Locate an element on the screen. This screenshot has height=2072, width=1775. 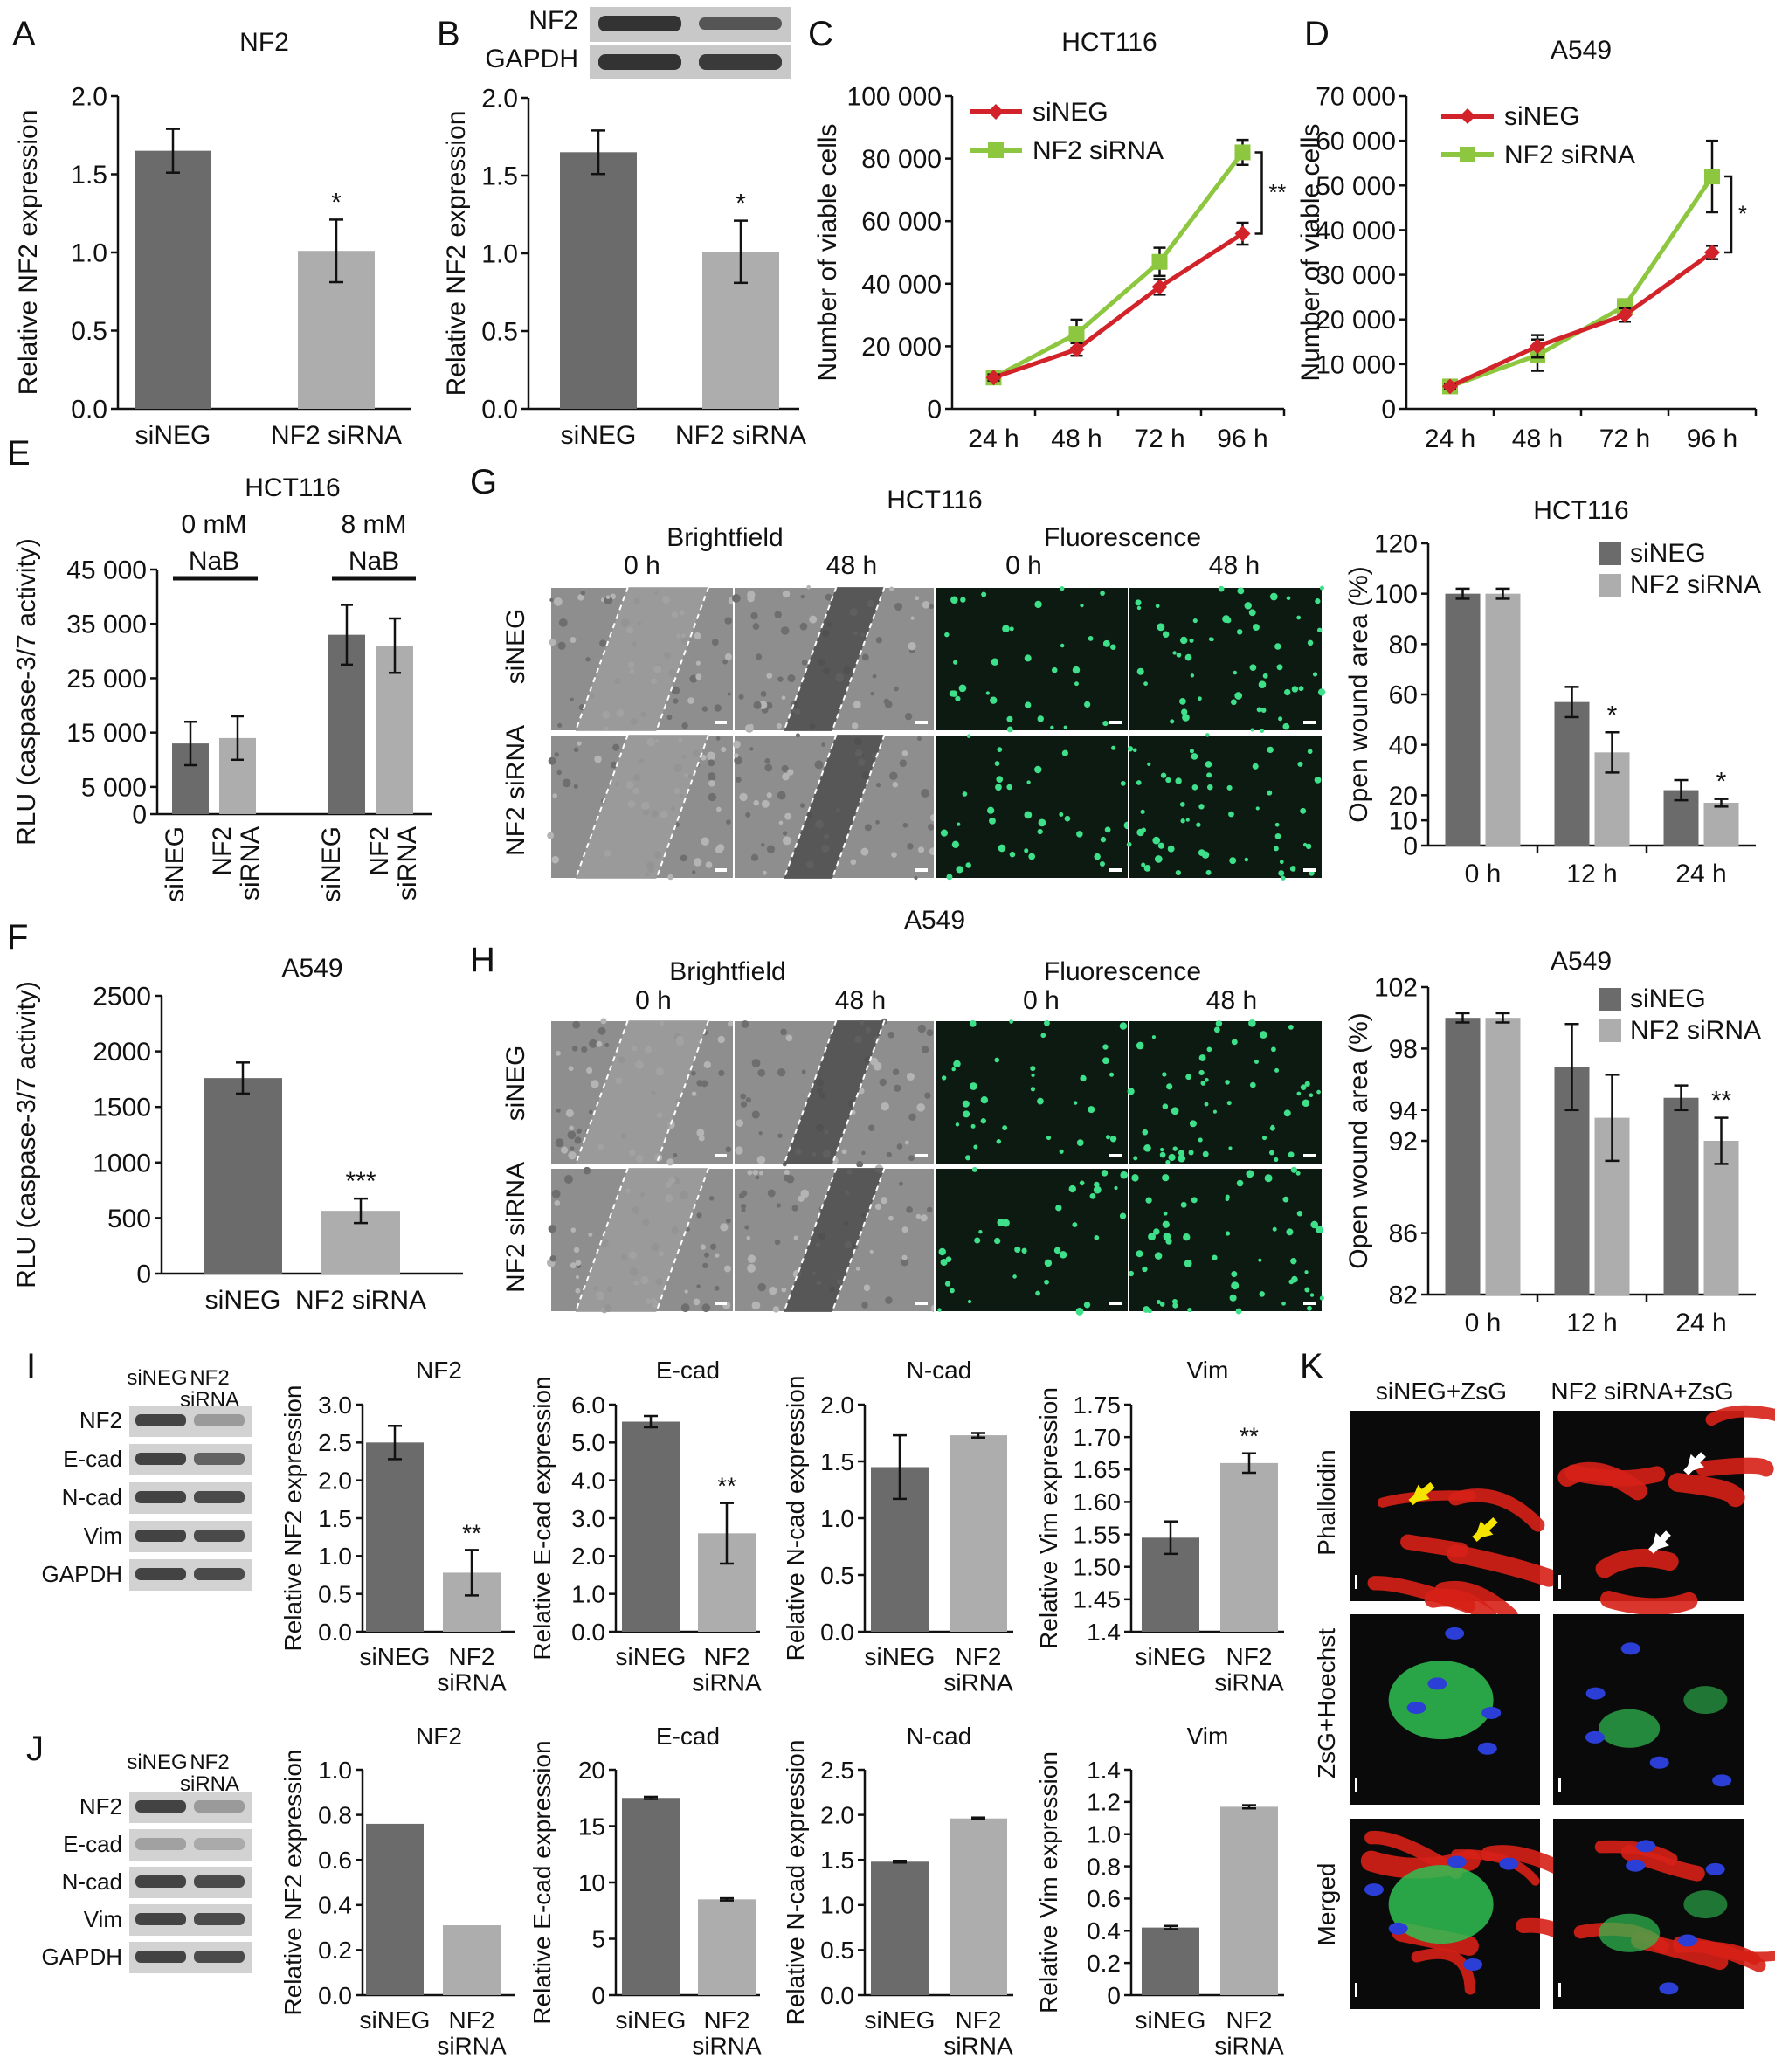
y-tick-label: 1.60 is located at coordinates (1098, 1502).